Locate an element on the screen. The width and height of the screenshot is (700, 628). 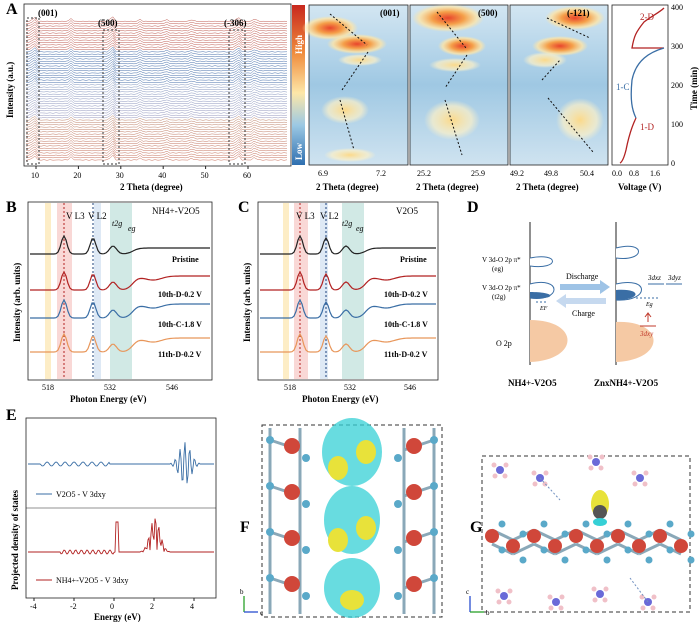
map-121-xlabel: 2 Theta (degree) is located at coordinates (547, 187).